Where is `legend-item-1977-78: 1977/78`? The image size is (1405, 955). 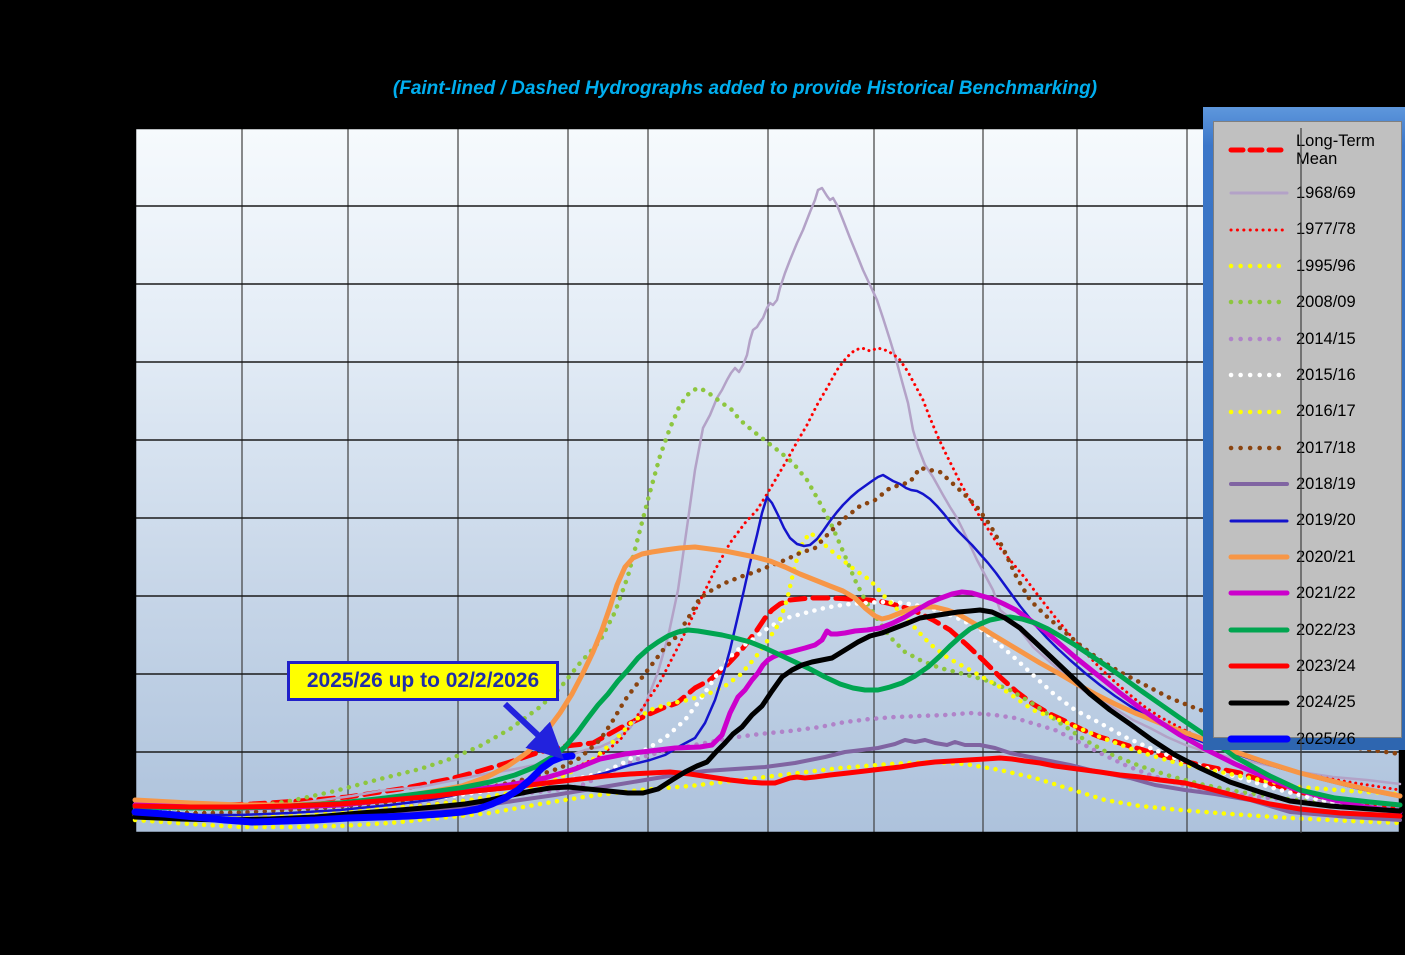
legend-item-1977-78: 1977/78 is located at coordinates (1307, 229).